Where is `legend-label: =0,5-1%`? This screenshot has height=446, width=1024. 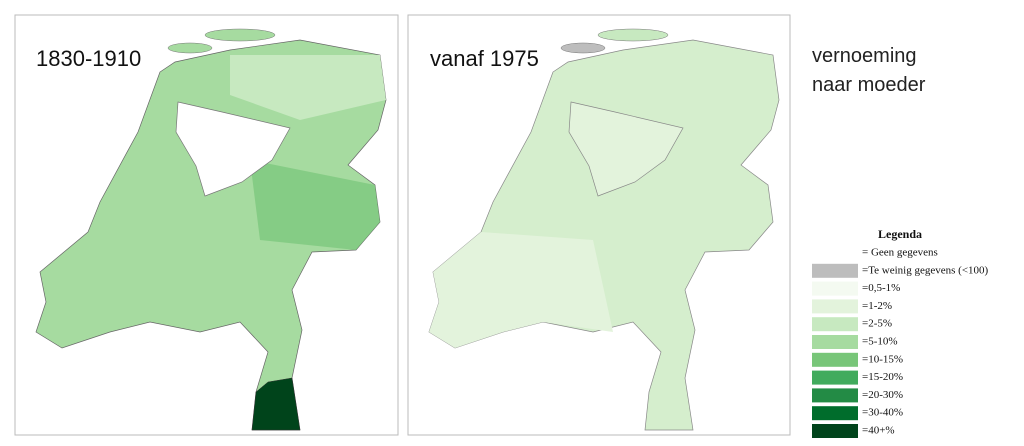
legend-label: =0,5-1% is located at coordinates (881, 288).